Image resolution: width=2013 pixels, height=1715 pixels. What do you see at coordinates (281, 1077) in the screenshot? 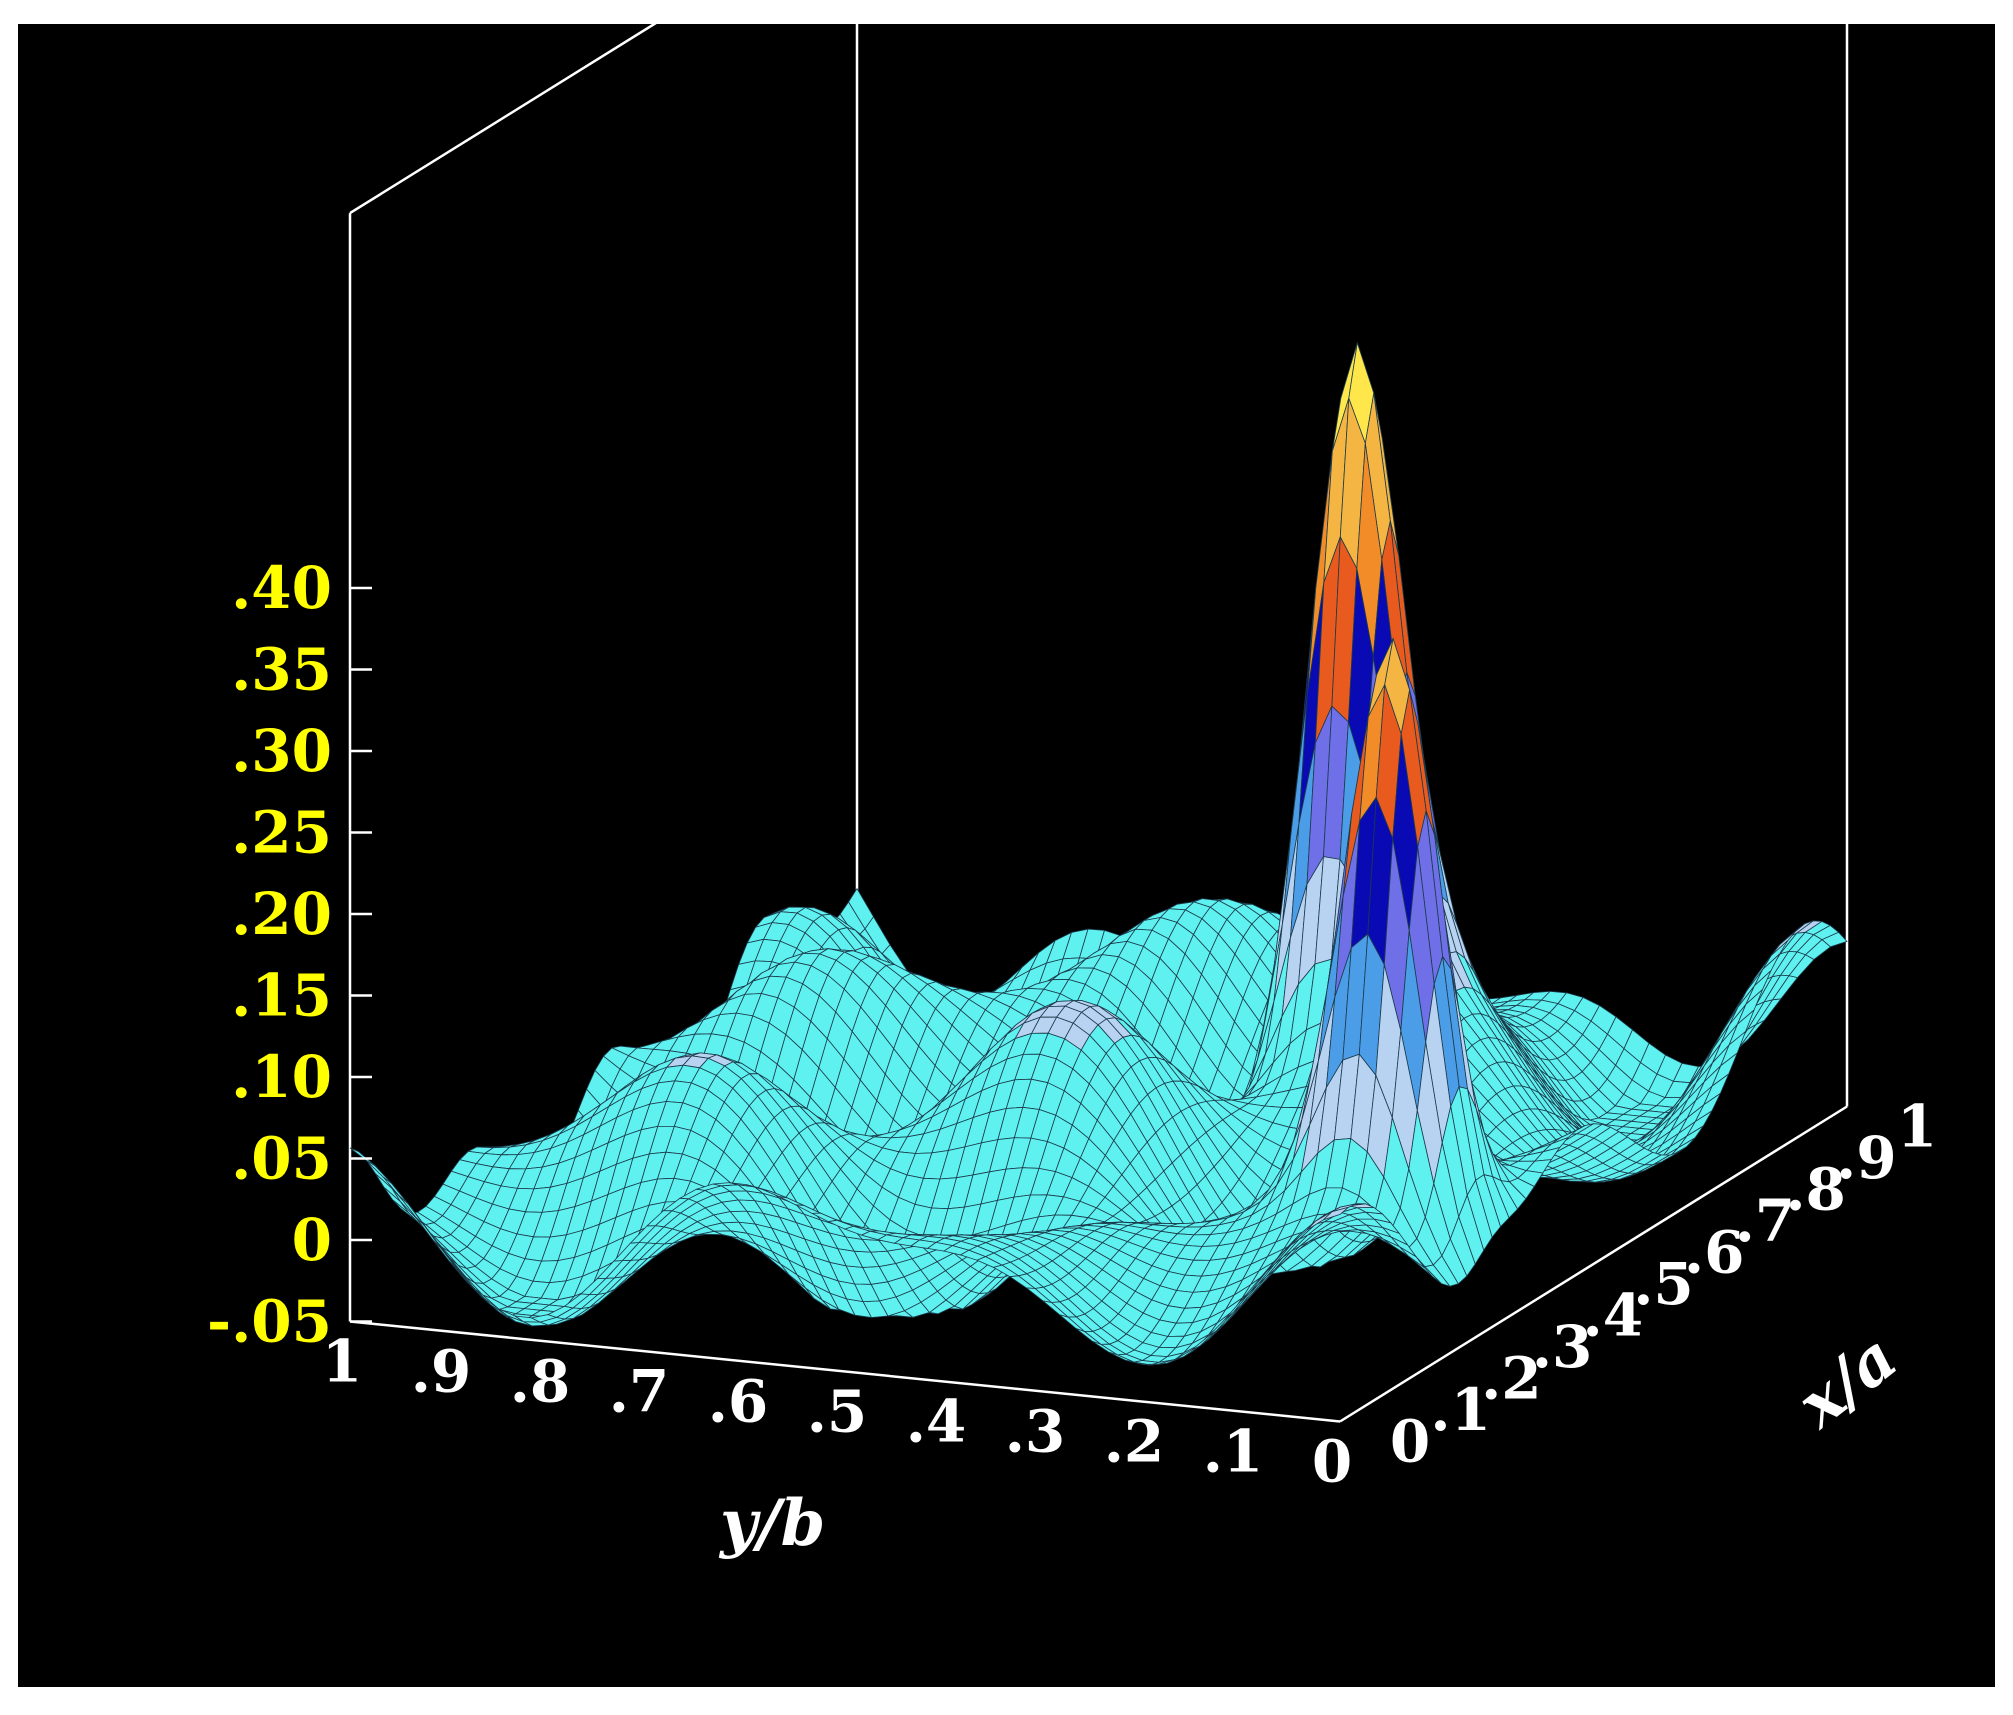
I see `z-tick-label: .10` at bounding box center [281, 1077].